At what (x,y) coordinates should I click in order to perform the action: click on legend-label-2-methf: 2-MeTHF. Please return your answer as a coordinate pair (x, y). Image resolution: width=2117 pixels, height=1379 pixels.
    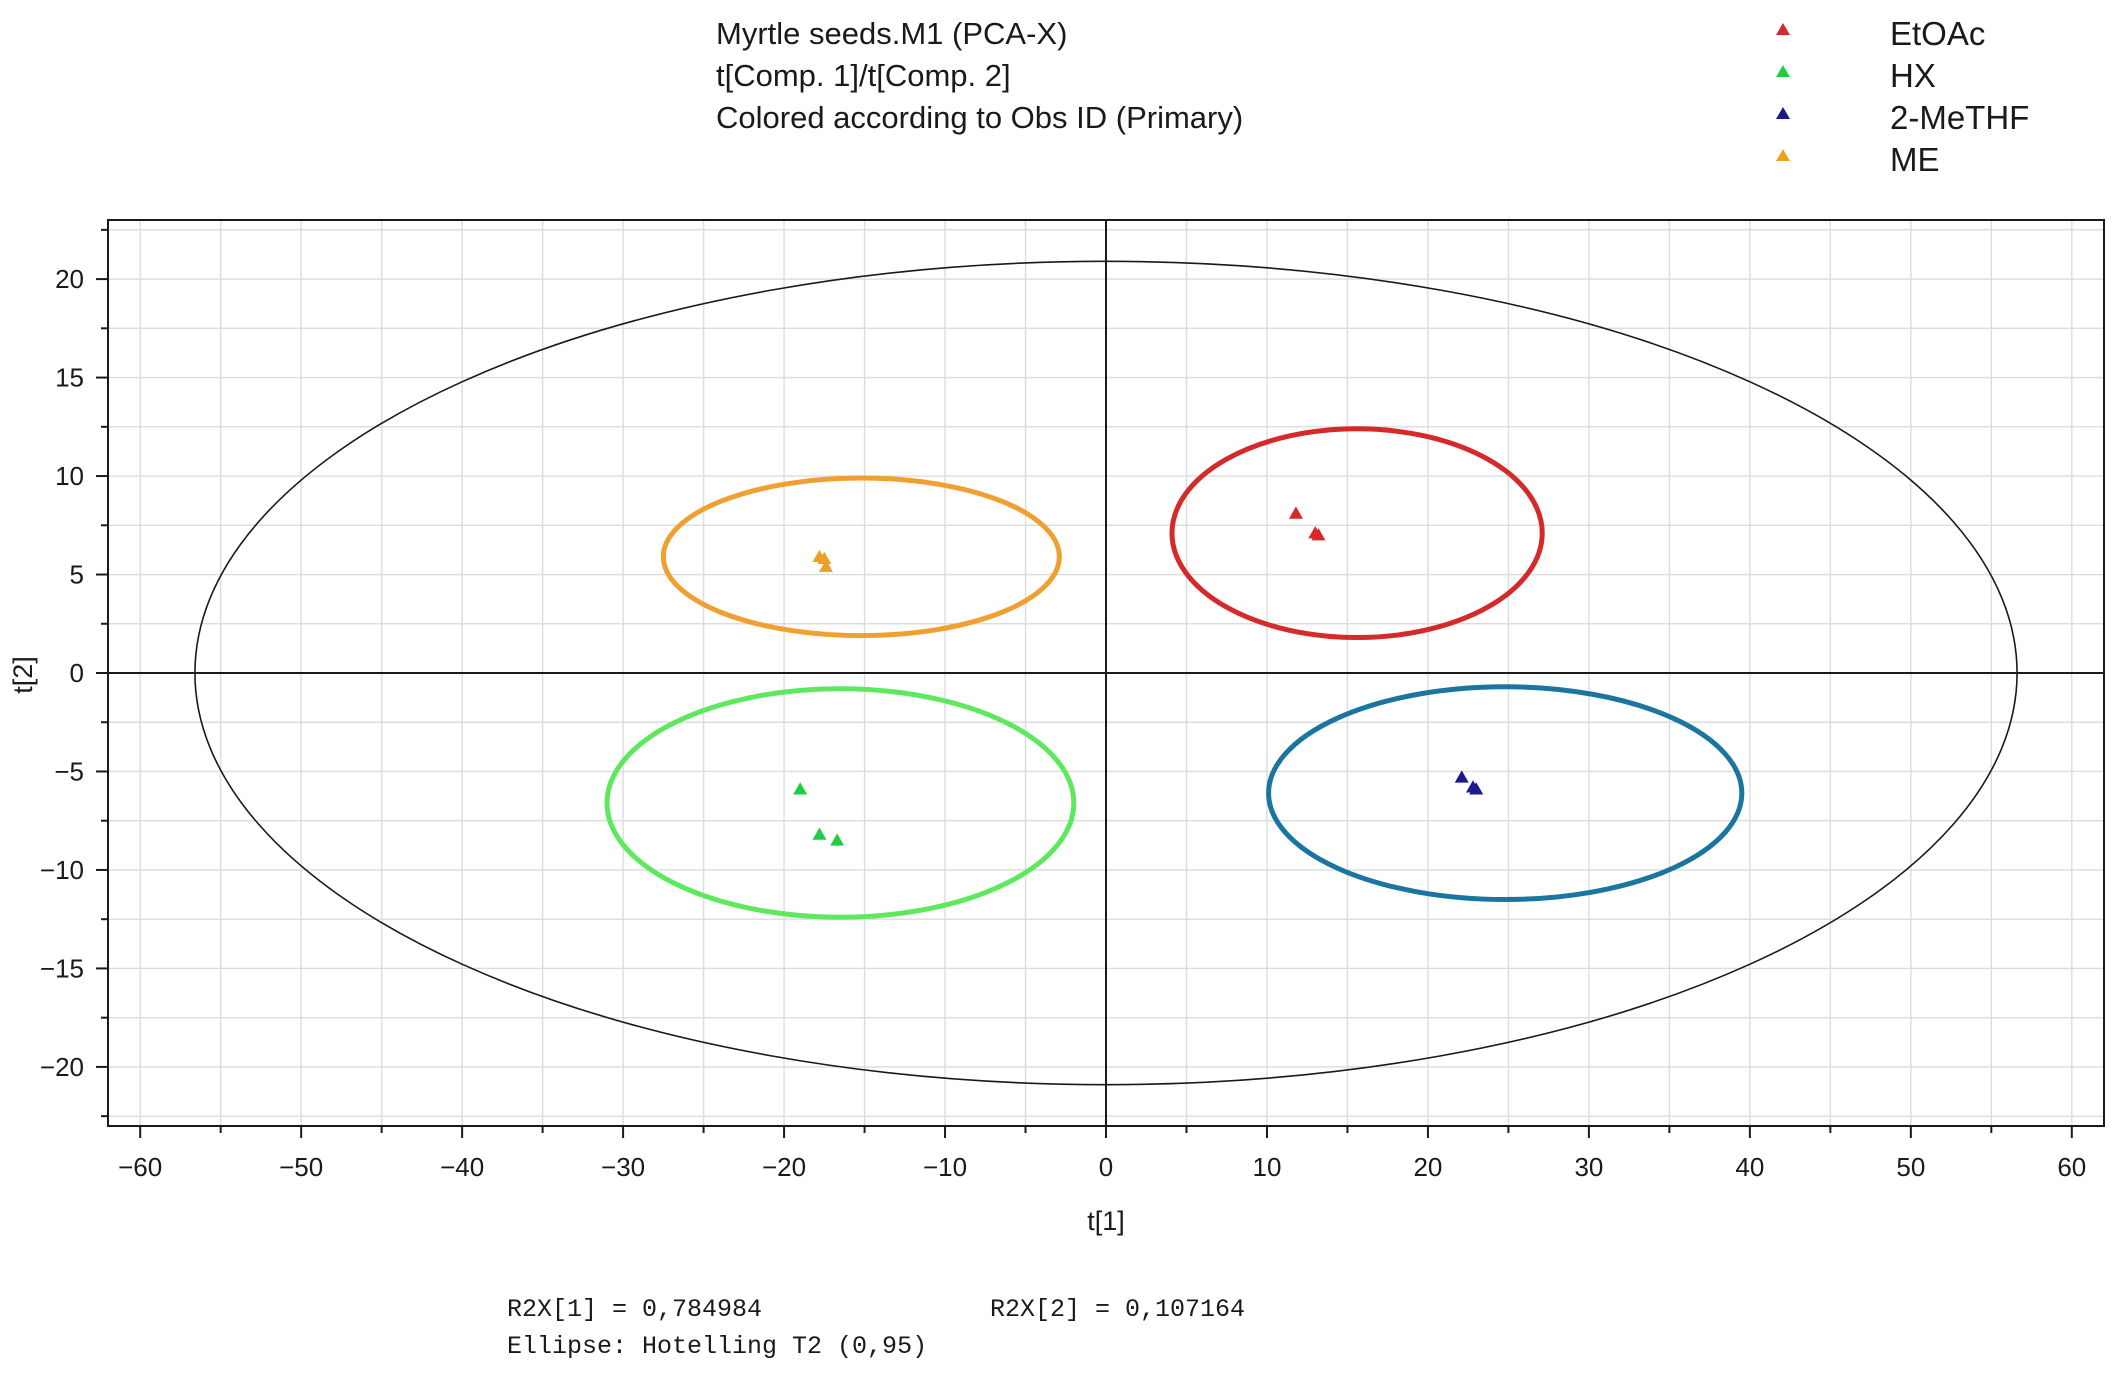
    Looking at the image, I should click on (1959, 117).